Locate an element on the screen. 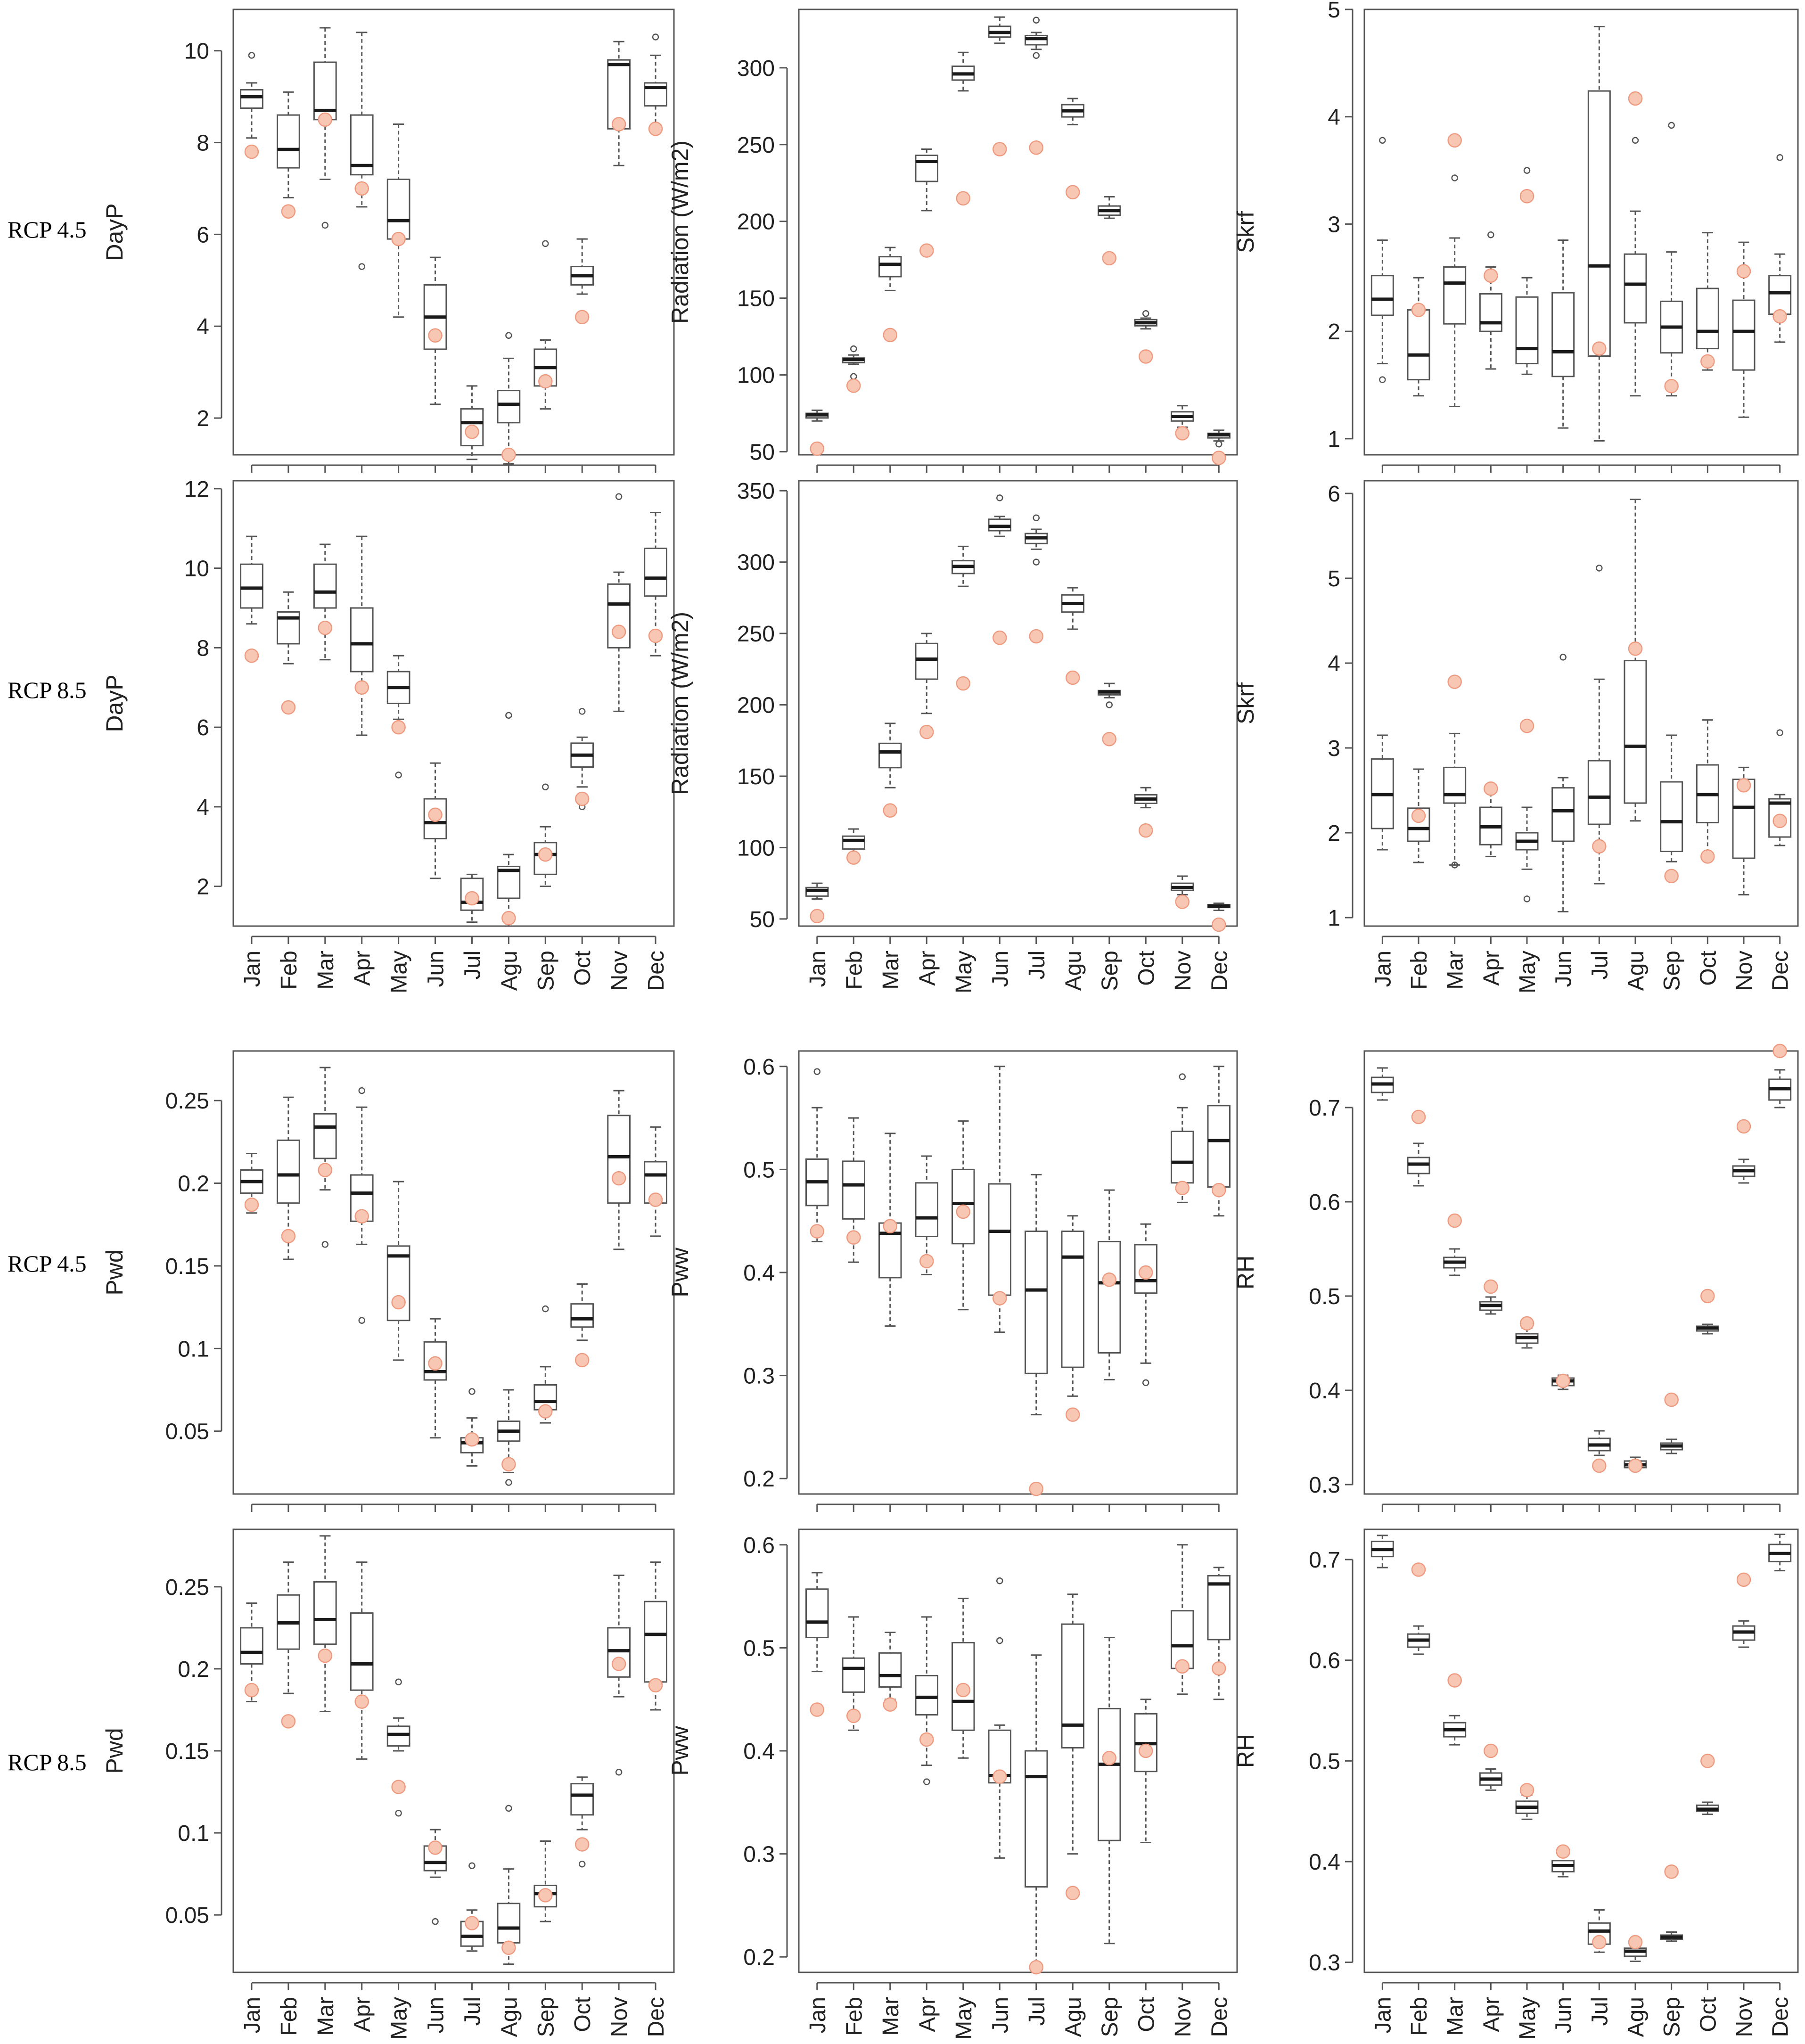  x-tick-label-sep: Sep is located at coordinates (1111, 971).